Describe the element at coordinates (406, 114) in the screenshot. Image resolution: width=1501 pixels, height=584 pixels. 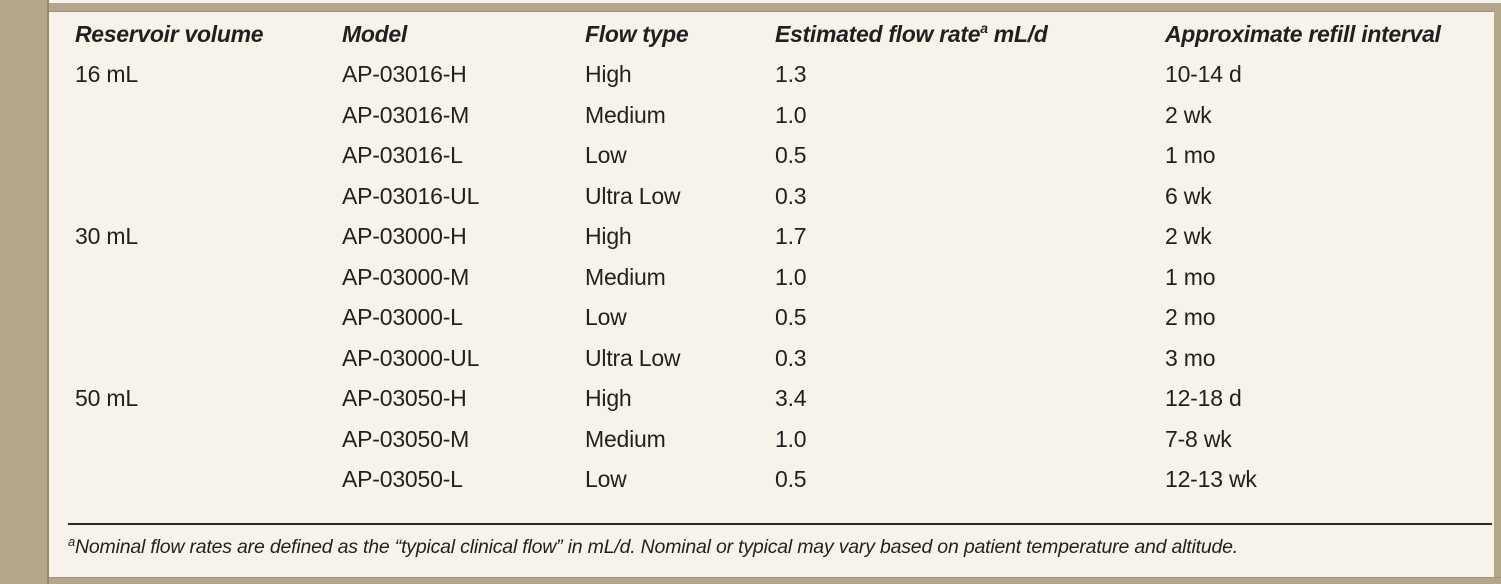
I see `table-cell: AP-03016-M` at that location.